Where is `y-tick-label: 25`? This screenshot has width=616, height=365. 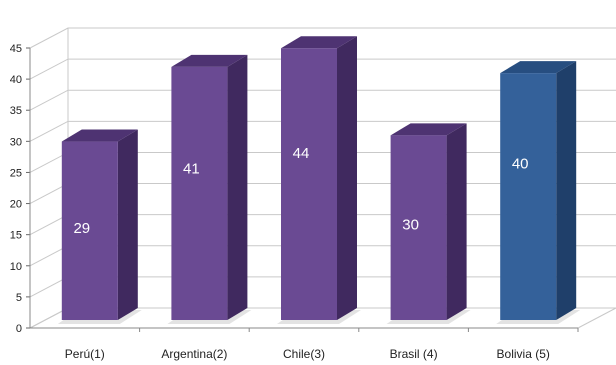 y-tick-label: 25 is located at coordinates (16, 173).